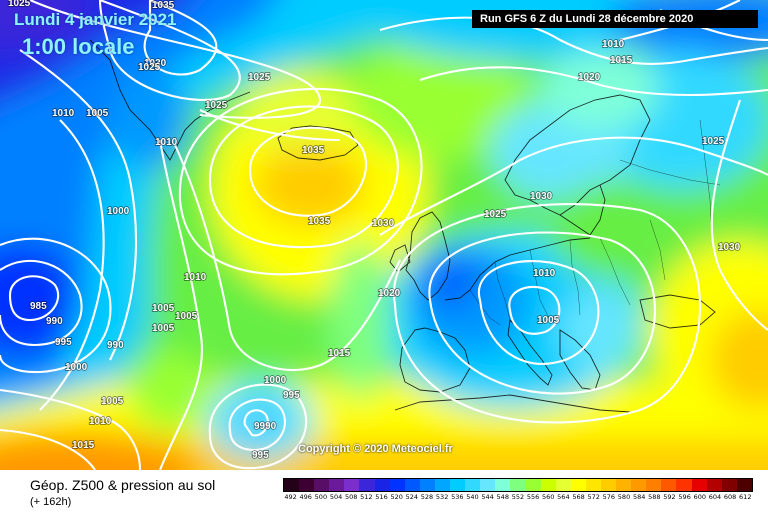 The height and width of the screenshot is (512, 768). I want to click on isobar-label: 1020, so click(589, 77).